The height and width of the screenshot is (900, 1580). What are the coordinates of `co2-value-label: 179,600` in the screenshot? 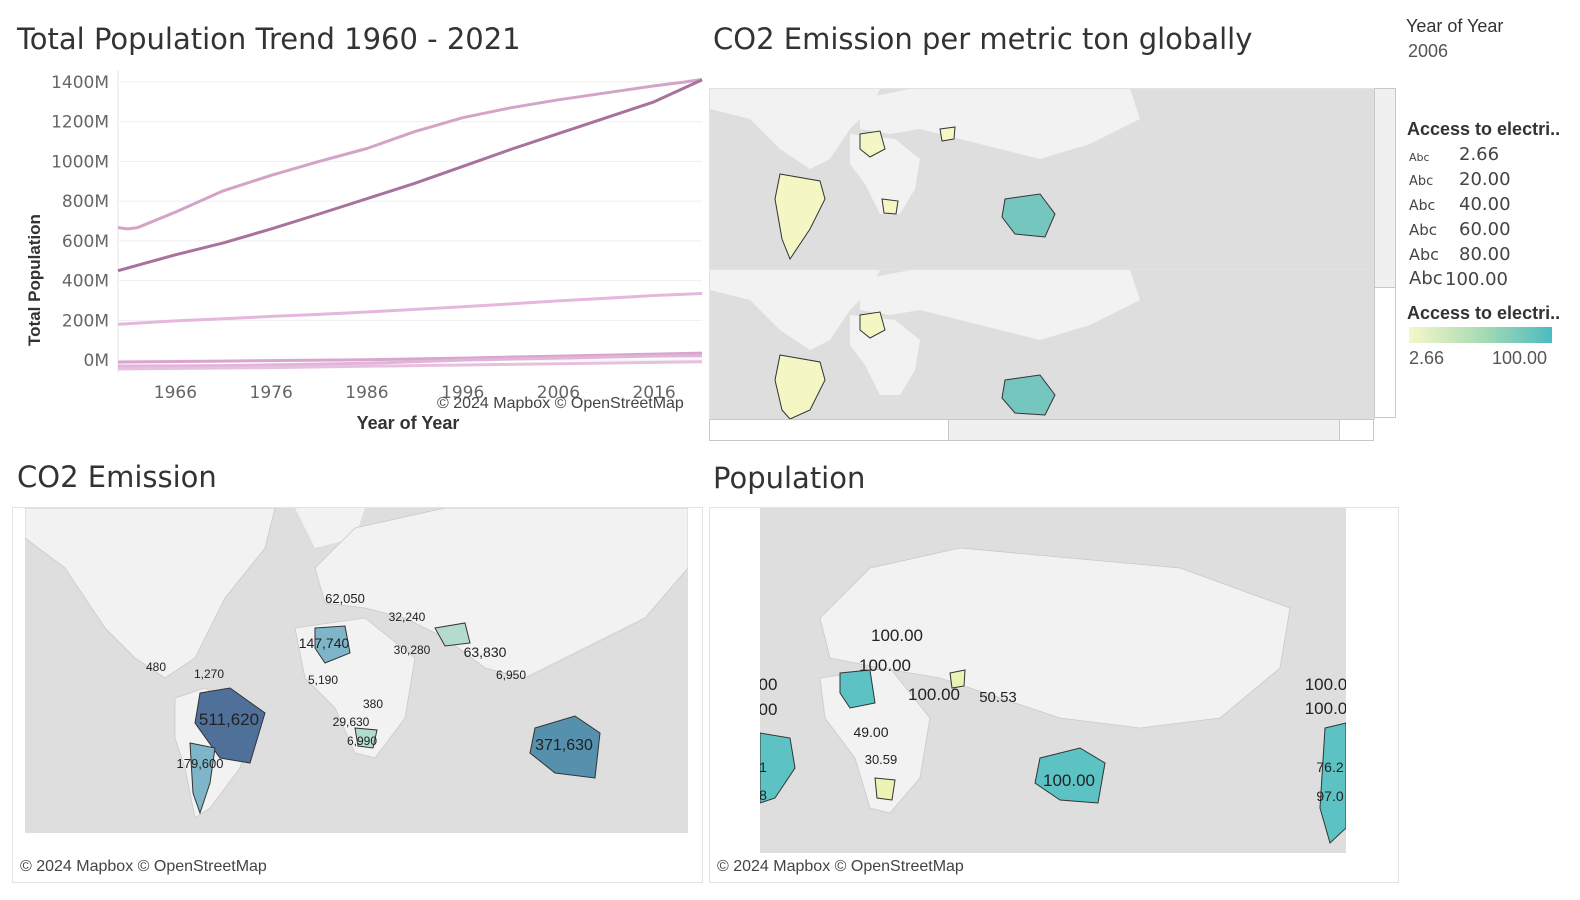 It's located at (200, 763).